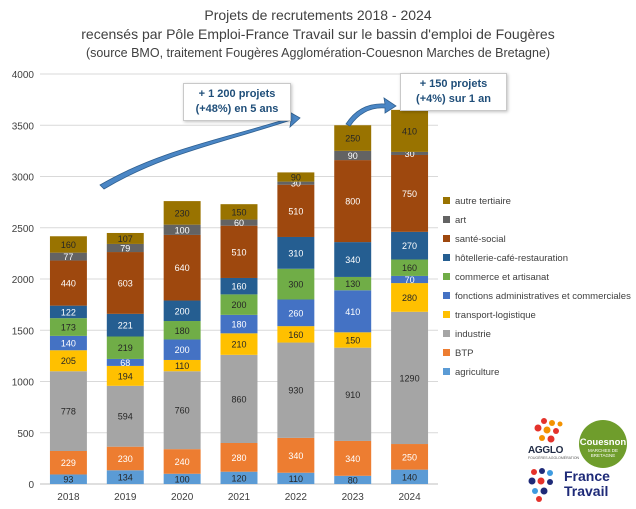 The width and height of the screenshot is (636, 509). What do you see at coordinates (125, 459) in the screenshot?
I see `data-label: 230` at bounding box center [125, 459].